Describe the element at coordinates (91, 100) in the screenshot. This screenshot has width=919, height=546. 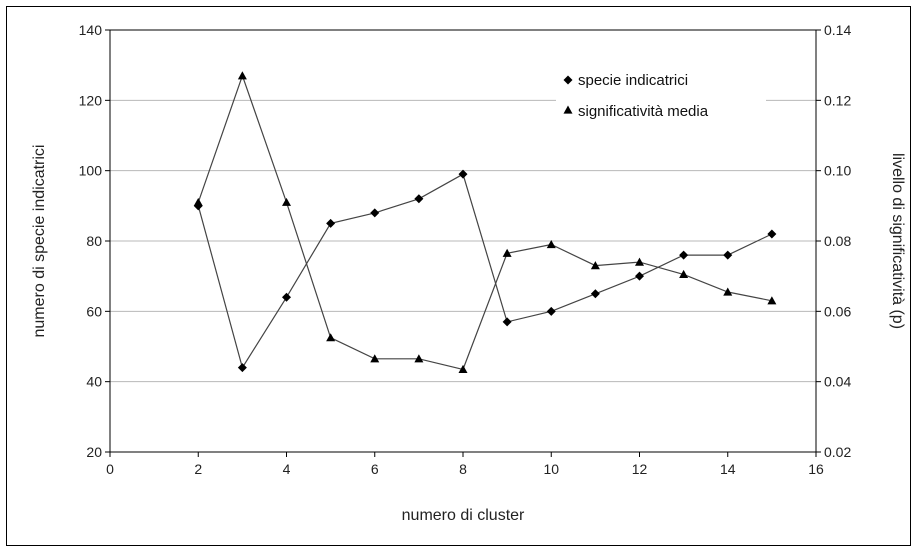
I see `y-tick-label: 120` at that location.